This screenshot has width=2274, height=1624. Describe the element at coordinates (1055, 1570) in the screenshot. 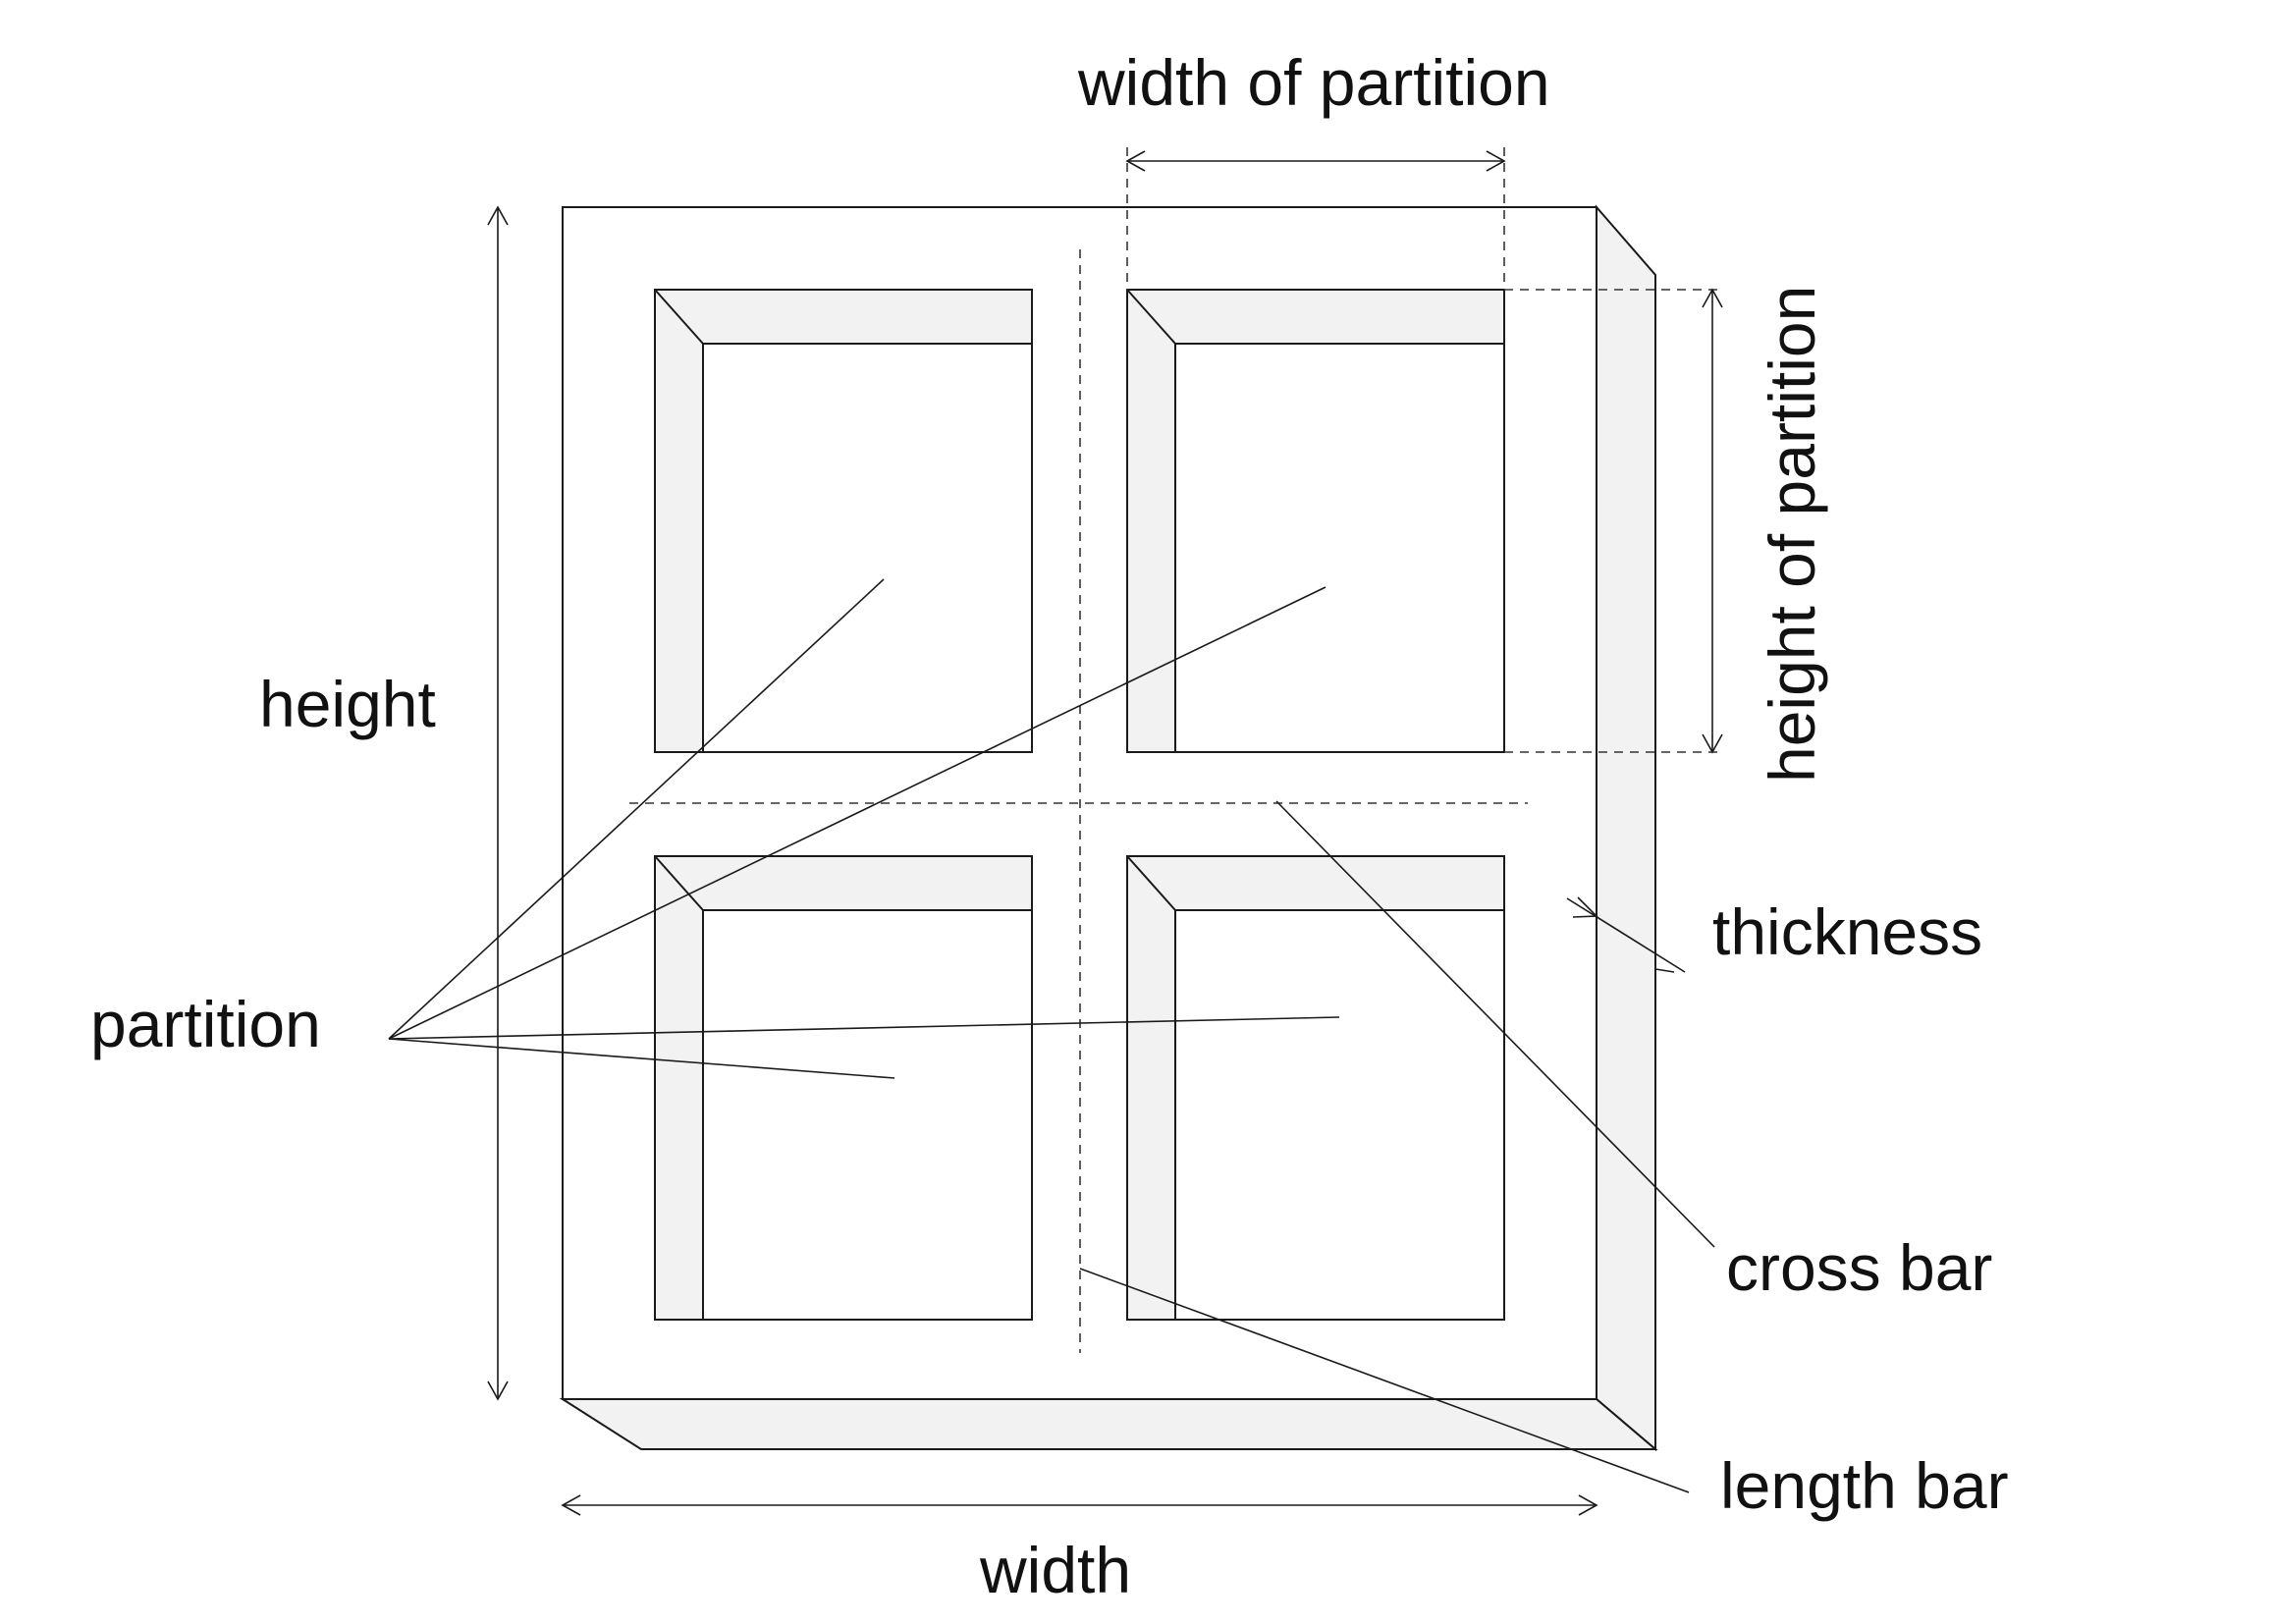

I see `width-label: width` at that location.